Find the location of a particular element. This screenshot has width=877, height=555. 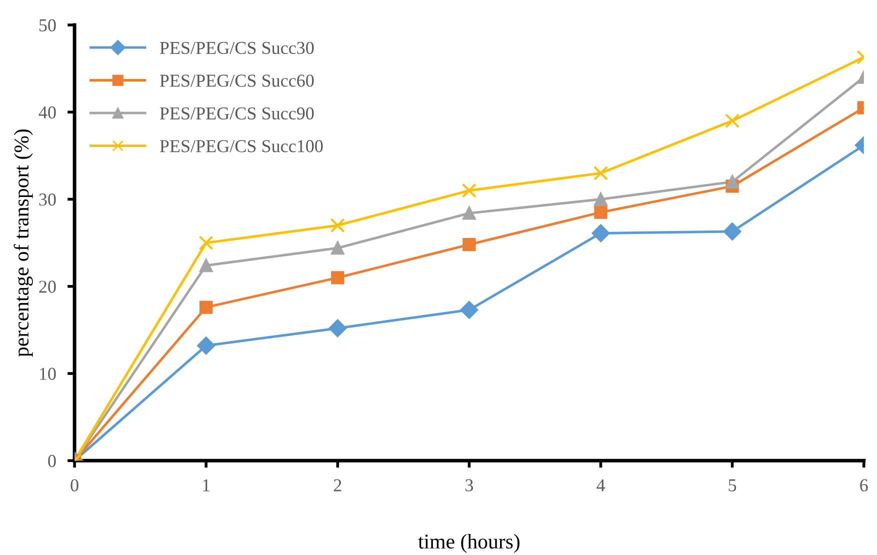

y-axis-title: percentage of transport (%) is located at coordinates (23, 243).